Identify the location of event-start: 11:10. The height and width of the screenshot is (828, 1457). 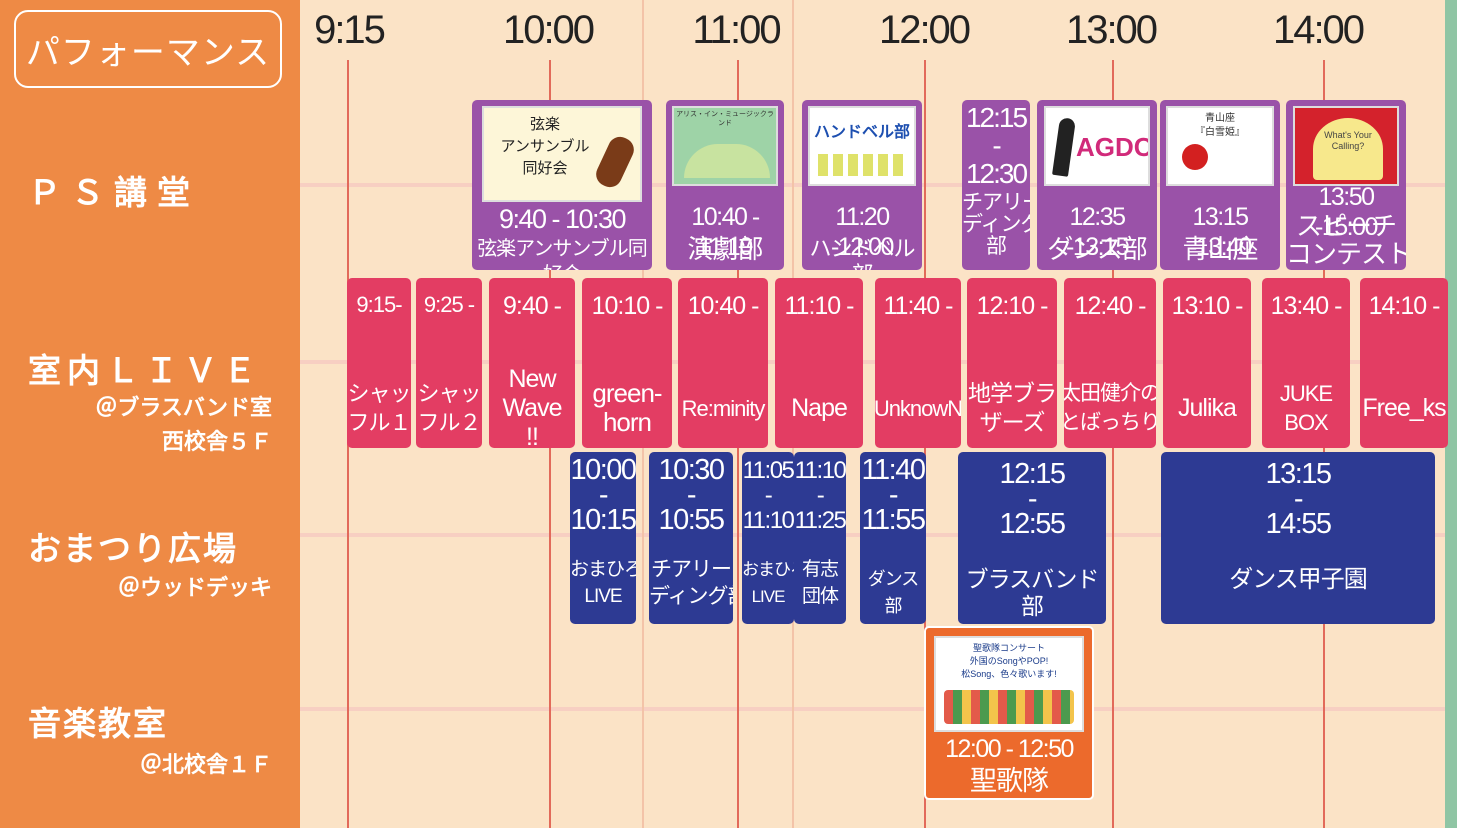
(820, 470).